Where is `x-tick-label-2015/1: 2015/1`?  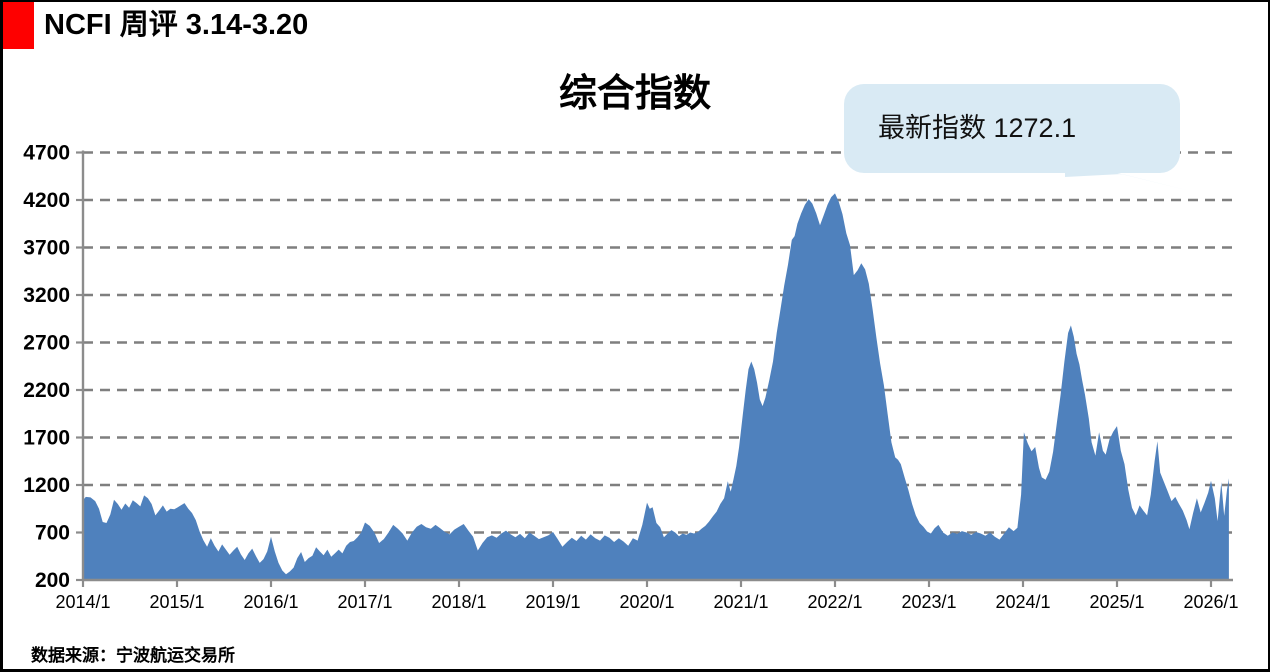
x-tick-label-2015/1: 2015/1 is located at coordinates (176, 602).